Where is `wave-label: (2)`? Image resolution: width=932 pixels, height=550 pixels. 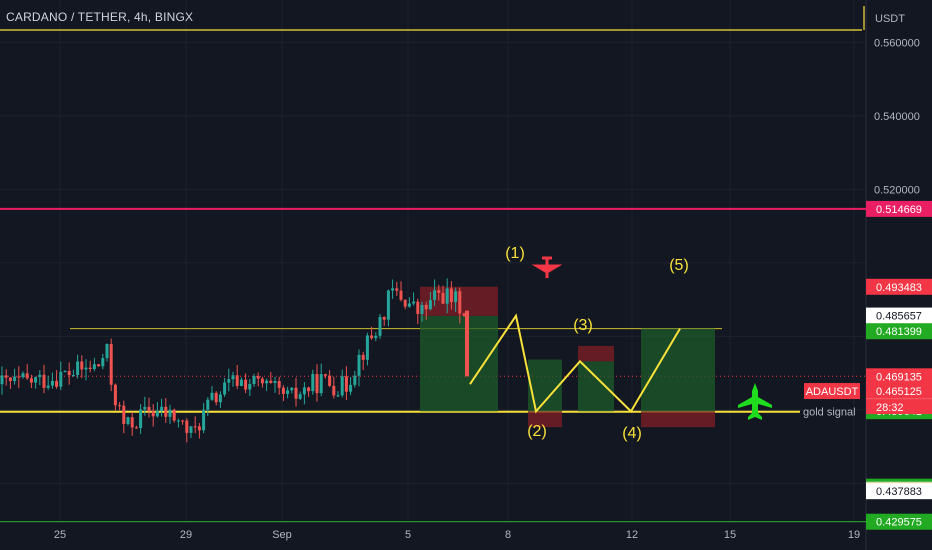 wave-label: (2) is located at coordinates (537, 431).